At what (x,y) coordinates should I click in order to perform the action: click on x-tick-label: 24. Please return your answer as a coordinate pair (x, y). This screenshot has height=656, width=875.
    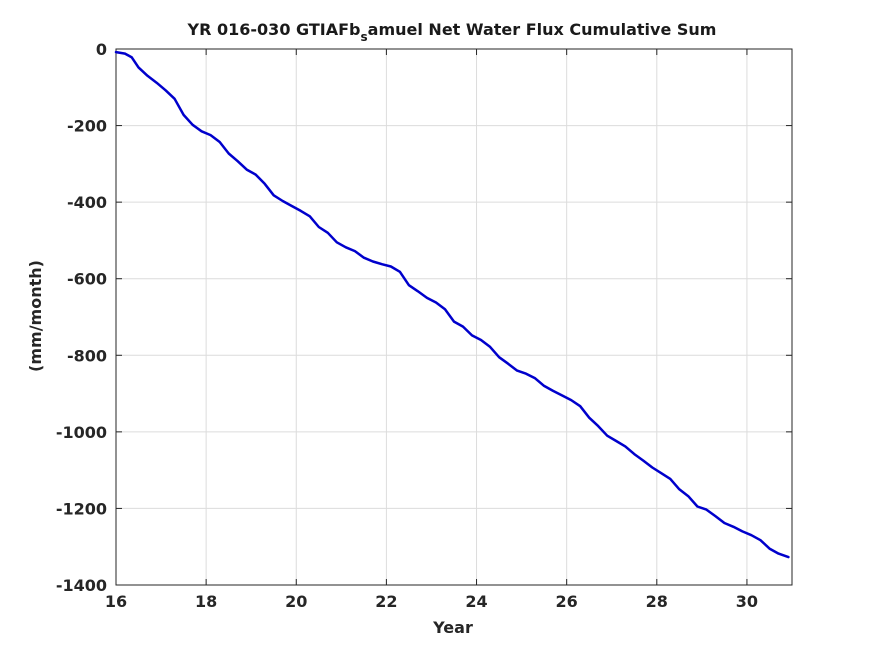
    Looking at the image, I should click on (476, 601).